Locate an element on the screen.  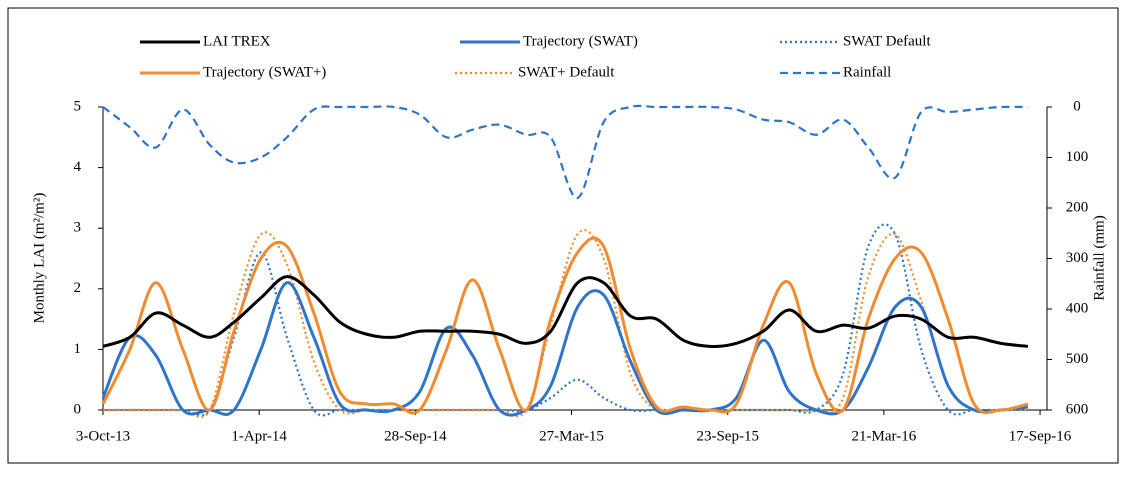
y-tick-label: 5 is located at coordinates (78, 106).